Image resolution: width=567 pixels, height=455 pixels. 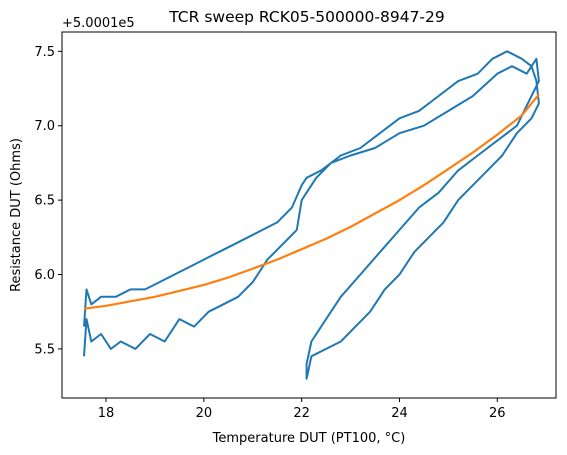 What do you see at coordinates (44, 349) in the screenshot?
I see `y-tick-label: 5.5` at bounding box center [44, 349].